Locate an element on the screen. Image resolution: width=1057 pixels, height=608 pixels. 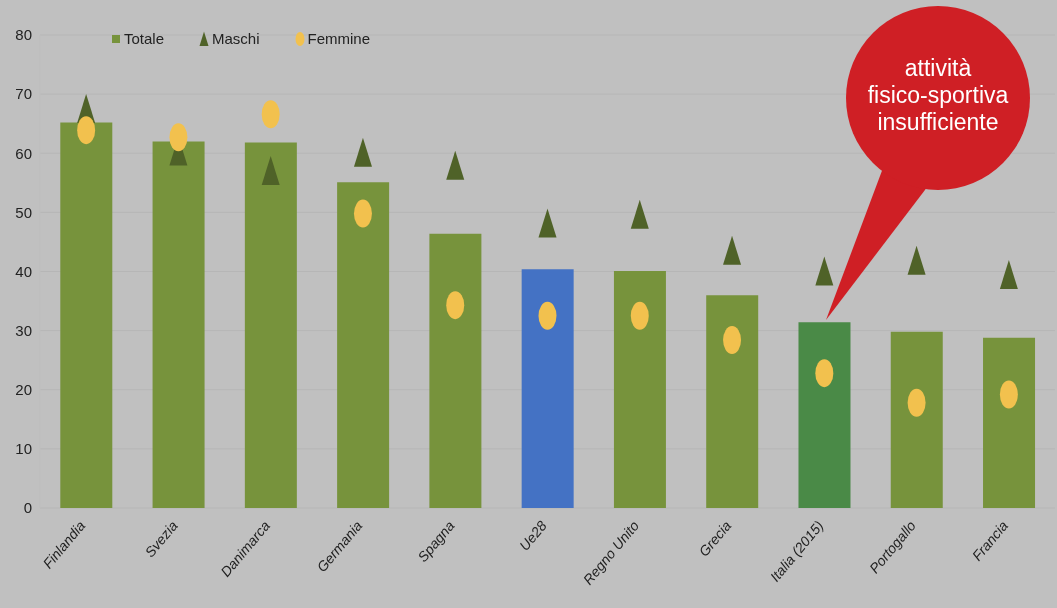
legend-label: Maschi is located at coordinates (236, 38).